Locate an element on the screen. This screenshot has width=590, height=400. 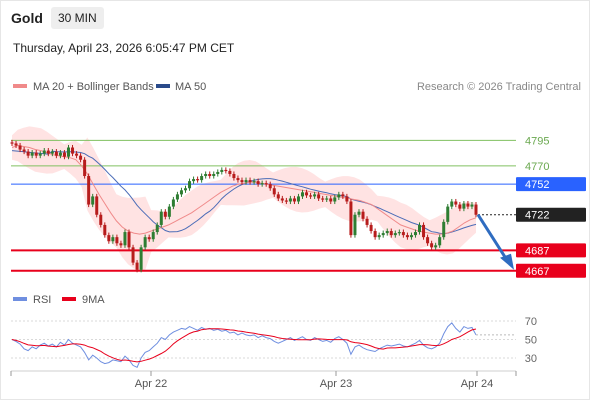
legend-label-rsi: RSI is located at coordinates (42, 300).